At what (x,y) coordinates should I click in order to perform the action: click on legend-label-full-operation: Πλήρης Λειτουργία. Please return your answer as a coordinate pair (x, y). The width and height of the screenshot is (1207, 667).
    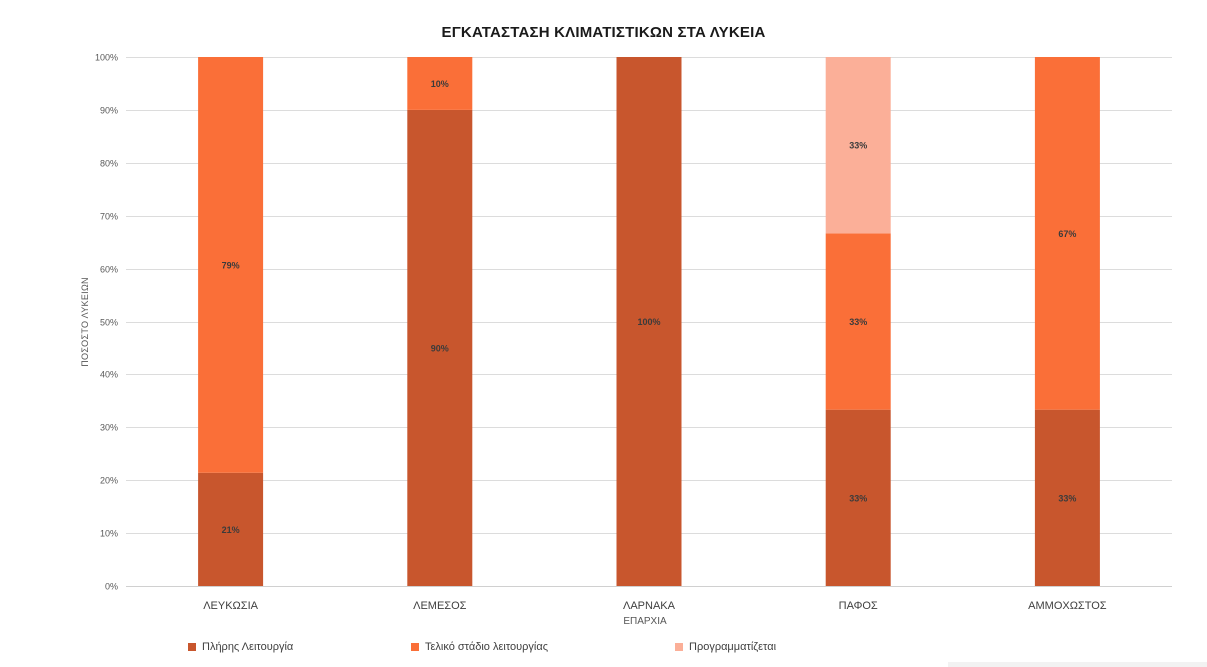
    Looking at the image, I should click on (248, 647).